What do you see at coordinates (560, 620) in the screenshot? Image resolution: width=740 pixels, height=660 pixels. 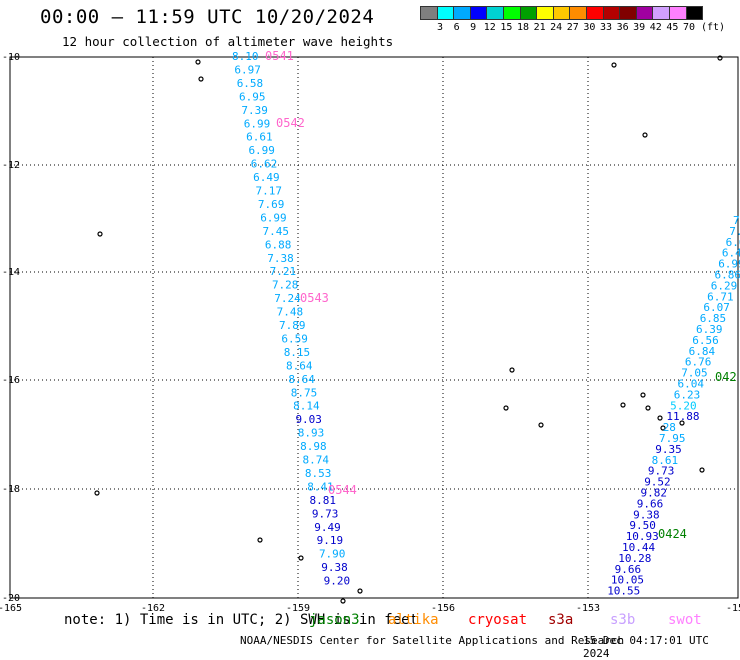 I see `satellite-legend-item: s3a` at bounding box center [560, 620].